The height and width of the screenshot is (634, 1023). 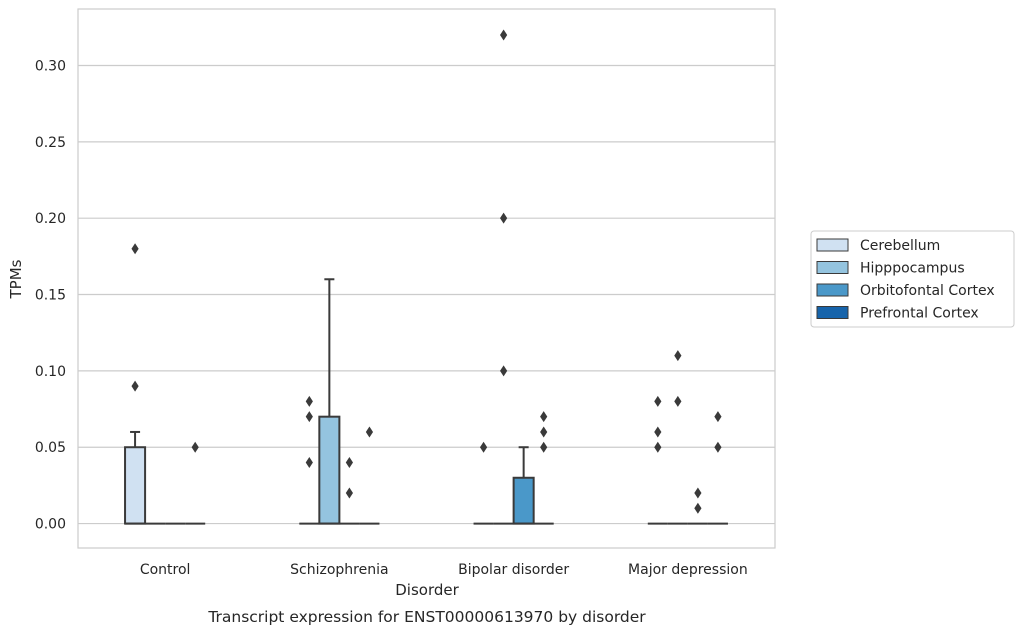 I want to click on y-tick-label: 0.05, so click(x=50, y=448).